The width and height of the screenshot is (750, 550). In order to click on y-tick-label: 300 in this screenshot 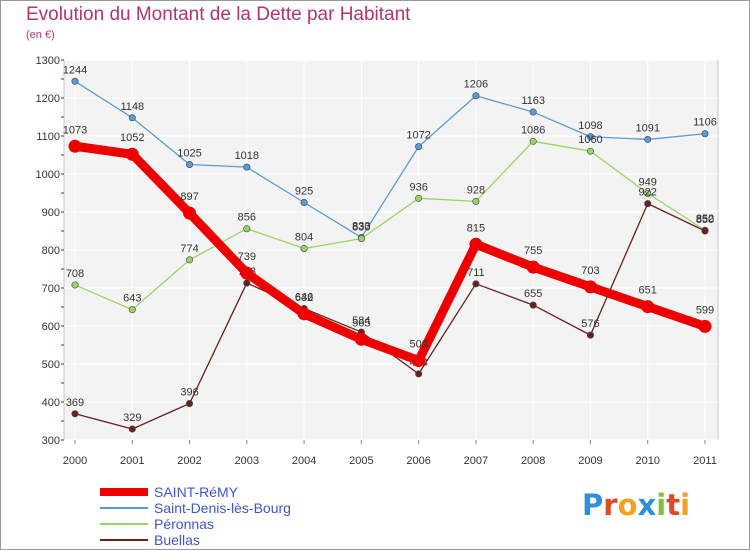, I will do `click(51, 441)`.